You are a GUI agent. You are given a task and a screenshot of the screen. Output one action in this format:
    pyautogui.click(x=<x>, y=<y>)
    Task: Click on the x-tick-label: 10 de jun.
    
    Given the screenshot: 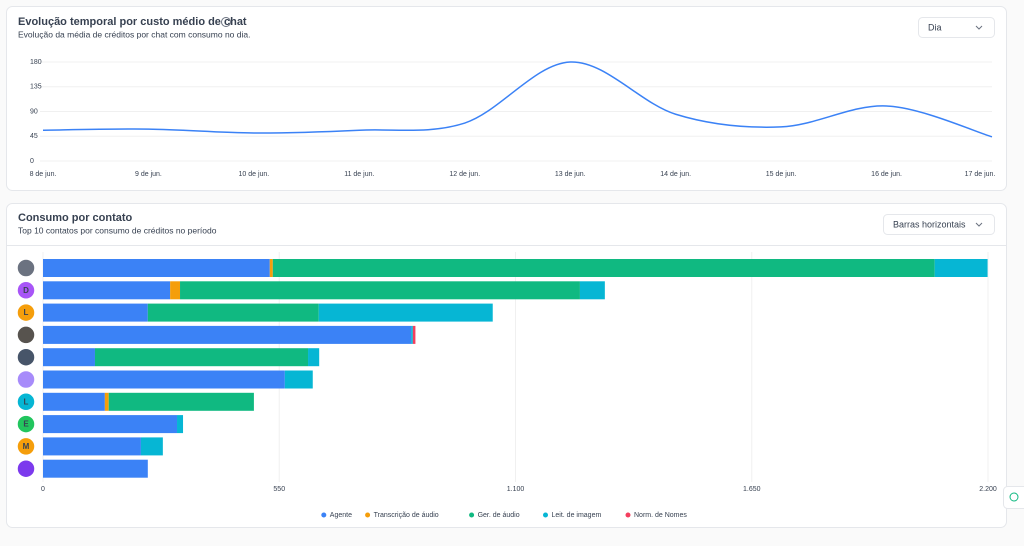 What is the action you would take?
    pyautogui.click(x=254, y=174)
    